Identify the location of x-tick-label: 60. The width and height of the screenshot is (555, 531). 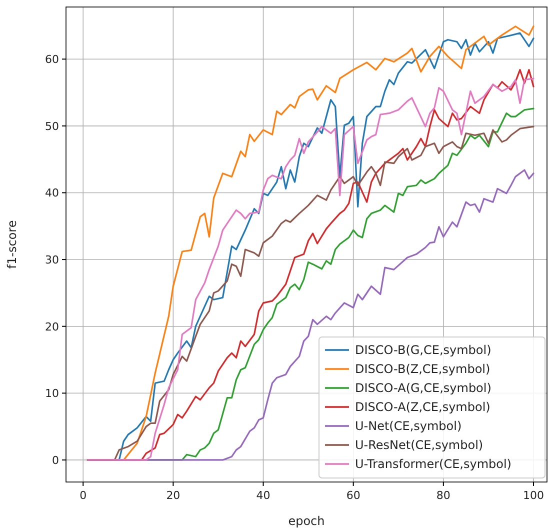
(353, 495).